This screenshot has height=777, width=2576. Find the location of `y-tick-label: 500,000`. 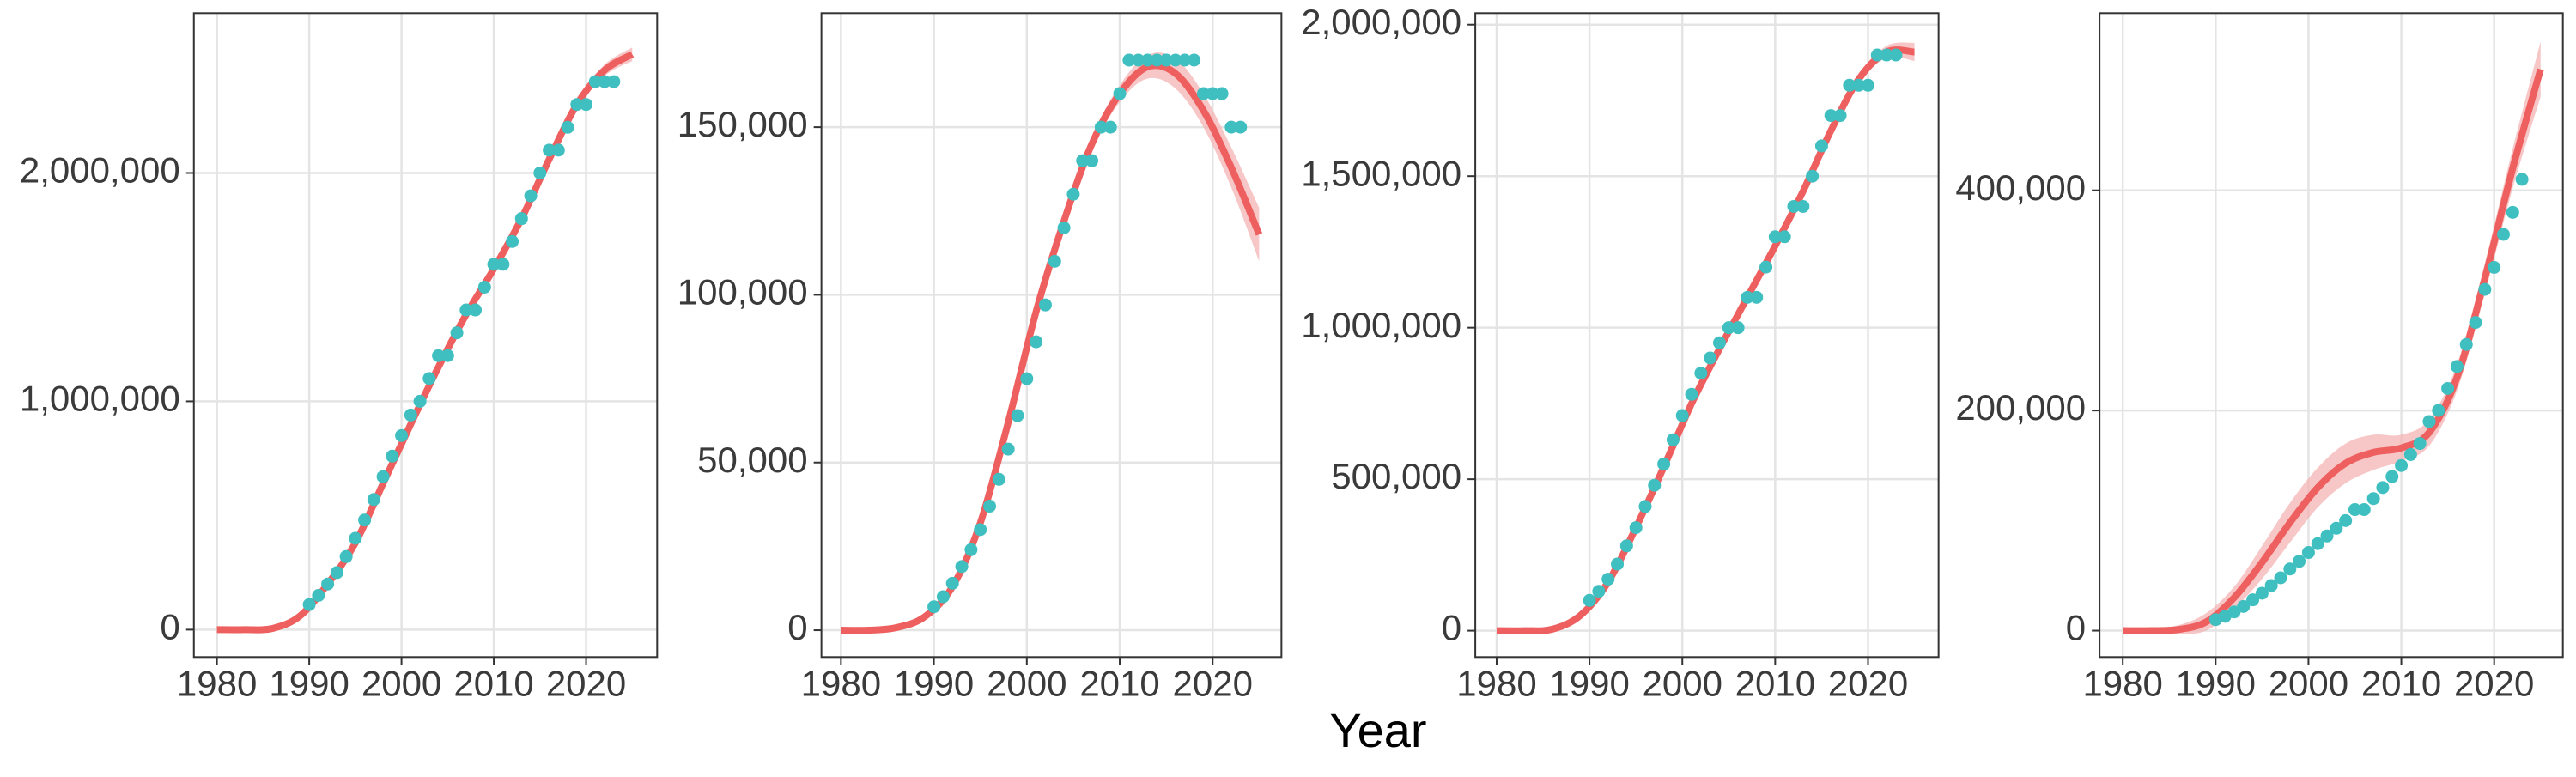

y-tick-label: 500,000 is located at coordinates (1396, 476).